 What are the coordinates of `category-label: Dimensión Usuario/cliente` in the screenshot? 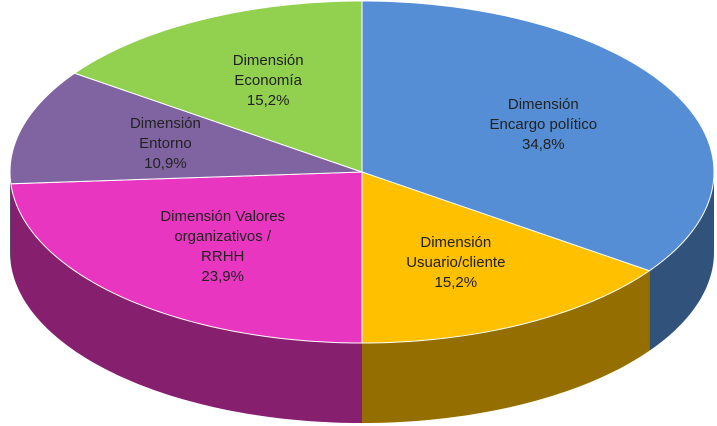 It's located at (456, 253).